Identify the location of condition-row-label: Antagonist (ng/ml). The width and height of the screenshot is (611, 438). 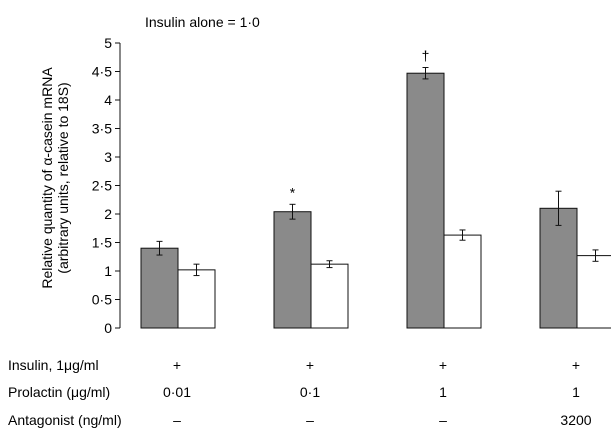
(65, 420).